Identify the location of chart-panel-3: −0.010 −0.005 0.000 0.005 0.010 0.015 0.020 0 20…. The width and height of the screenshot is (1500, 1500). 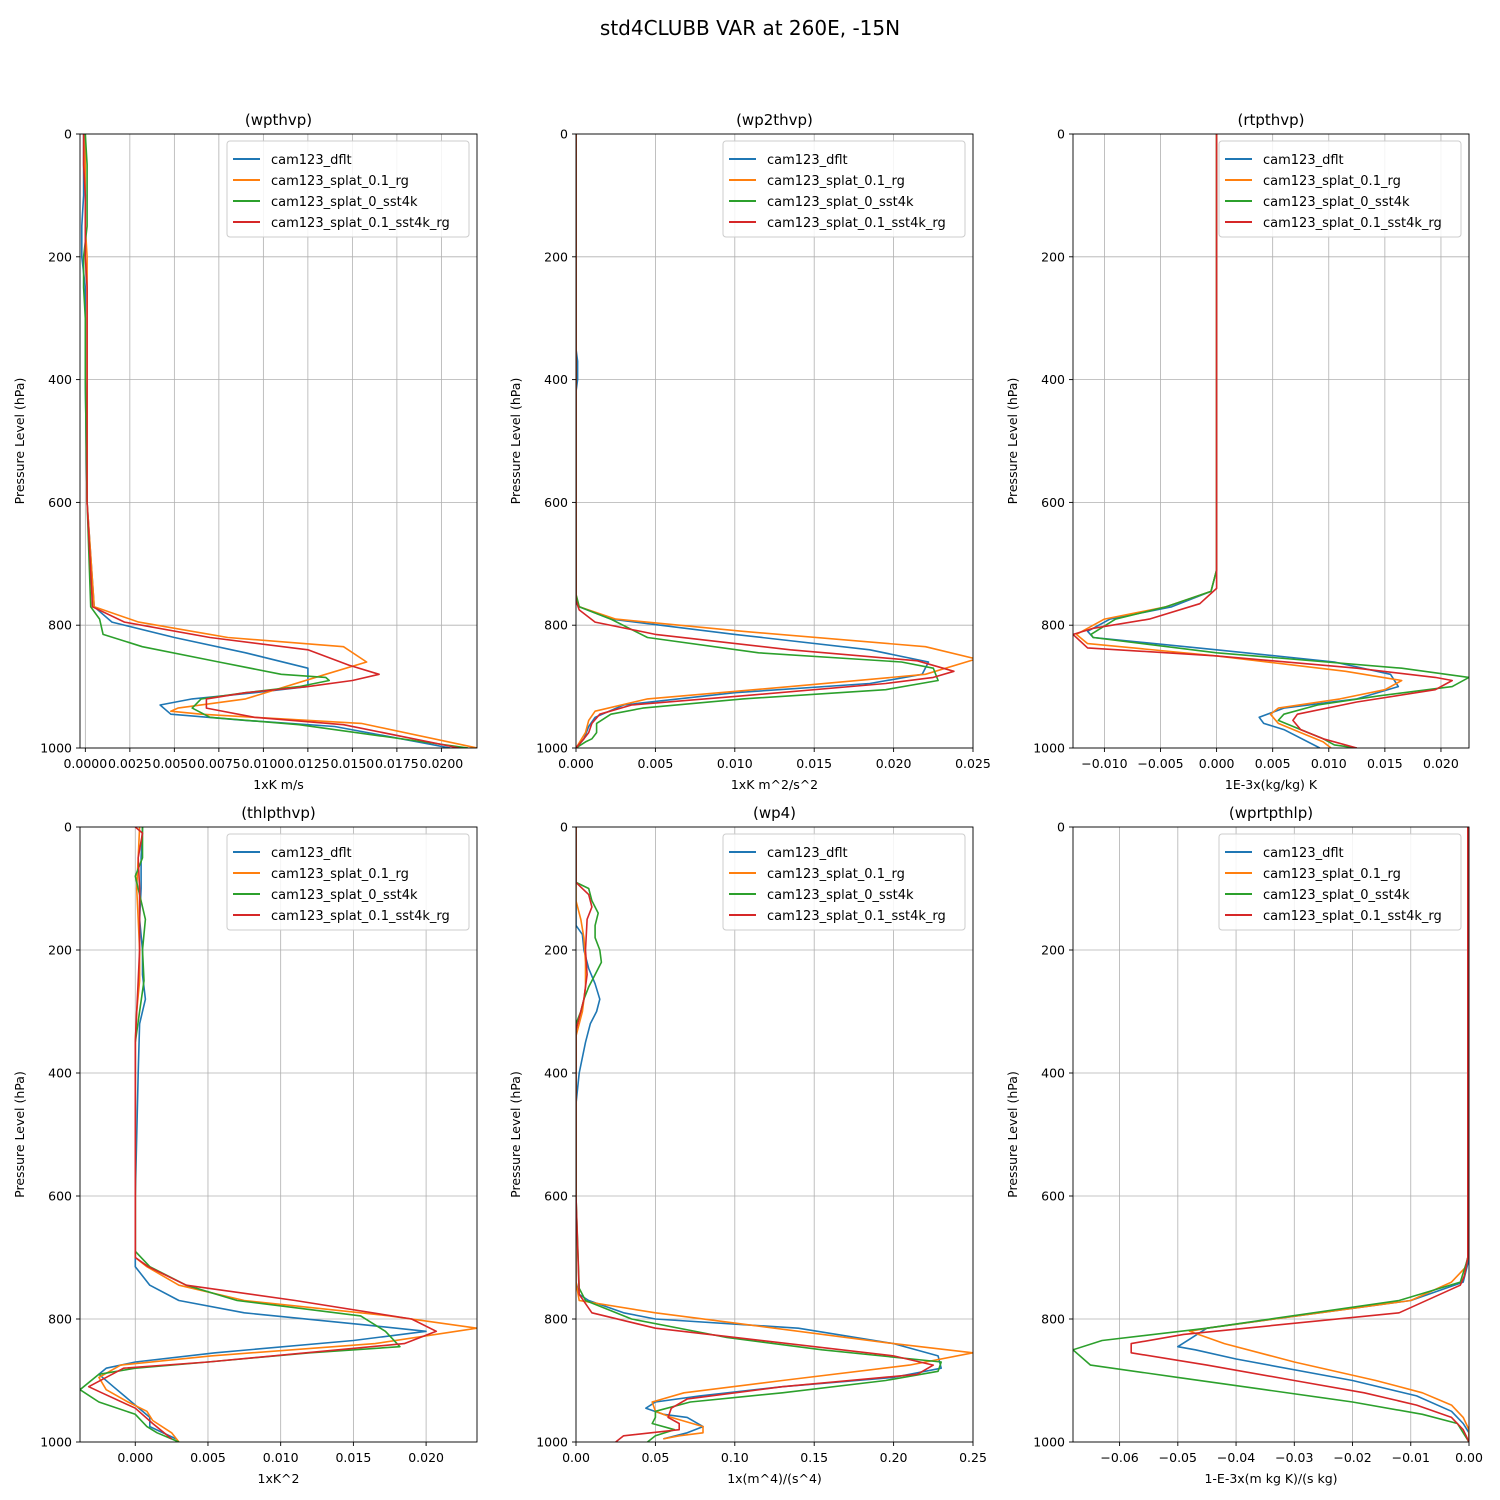
(1237, 451).